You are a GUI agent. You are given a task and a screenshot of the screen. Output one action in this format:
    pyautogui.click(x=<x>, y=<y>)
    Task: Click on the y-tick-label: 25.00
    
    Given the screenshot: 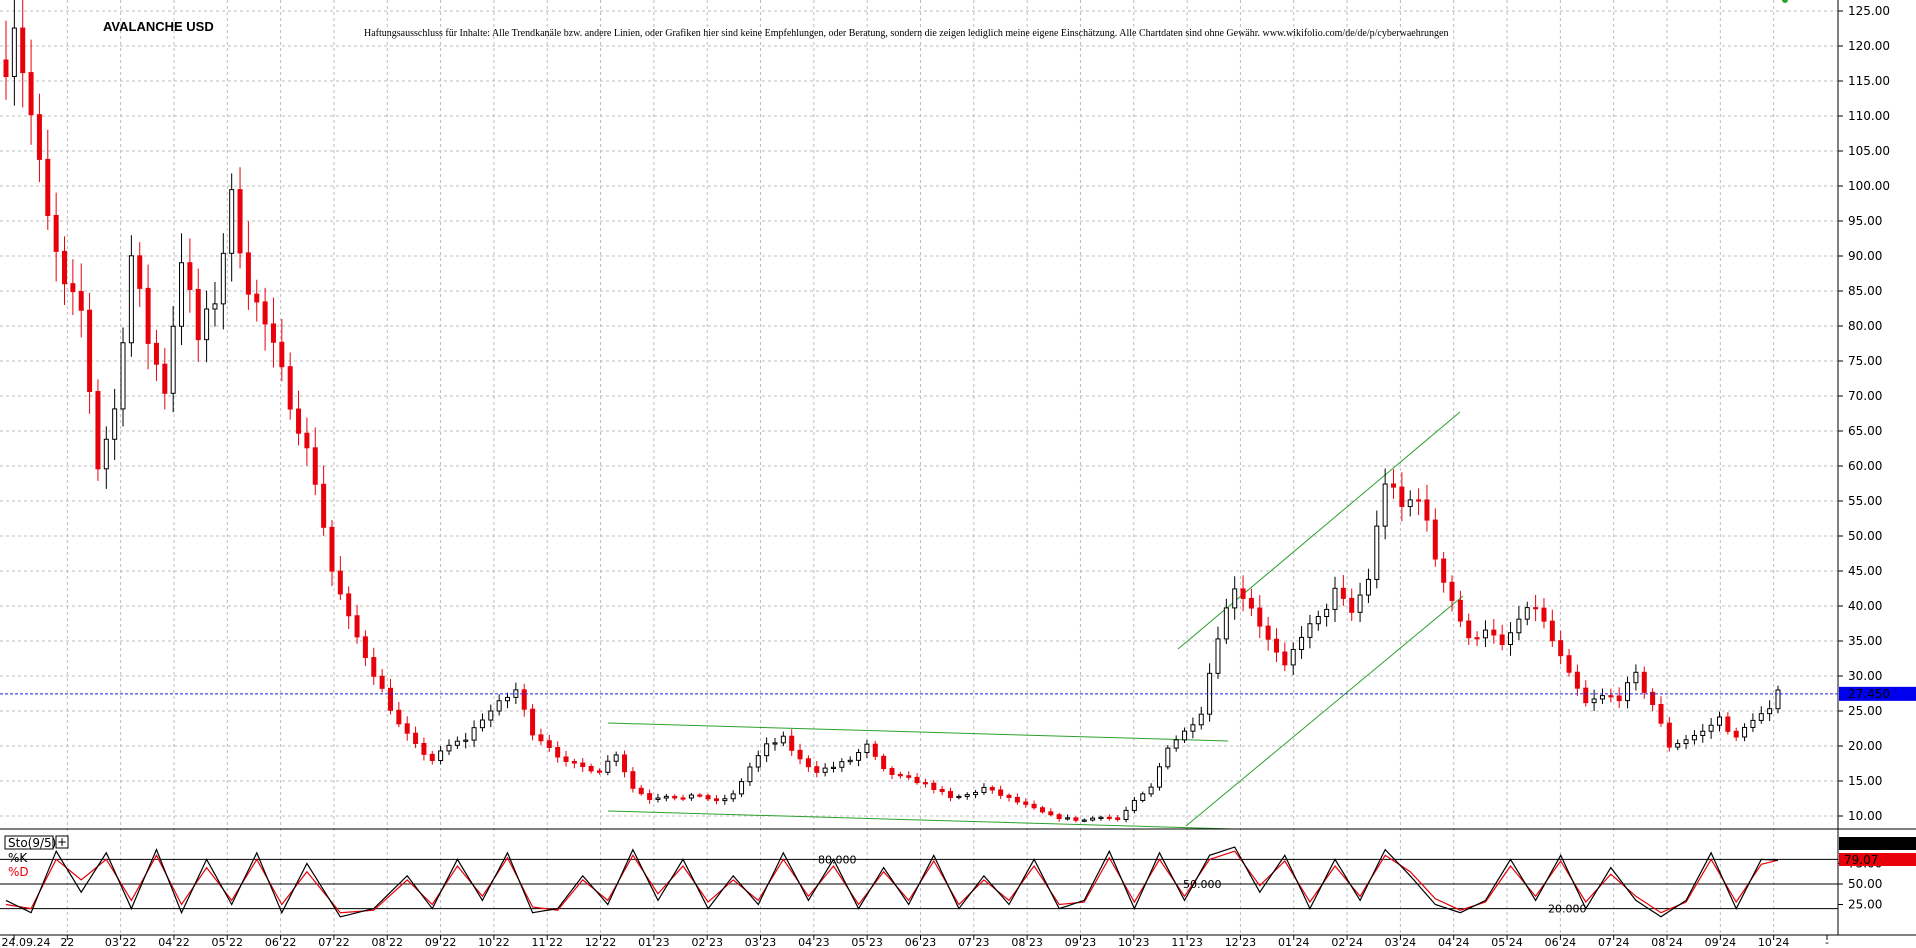 What is the action you would take?
    pyautogui.click(x=1865, y=711)
    